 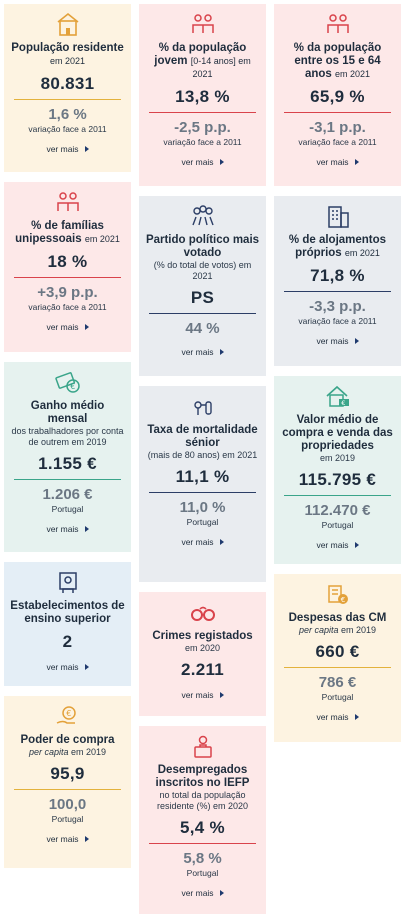 What do you see at coordinates (59, 232) in the screenshot?
I see `card-title: % de famílias unipessoais` at bounding box center [59, 232].